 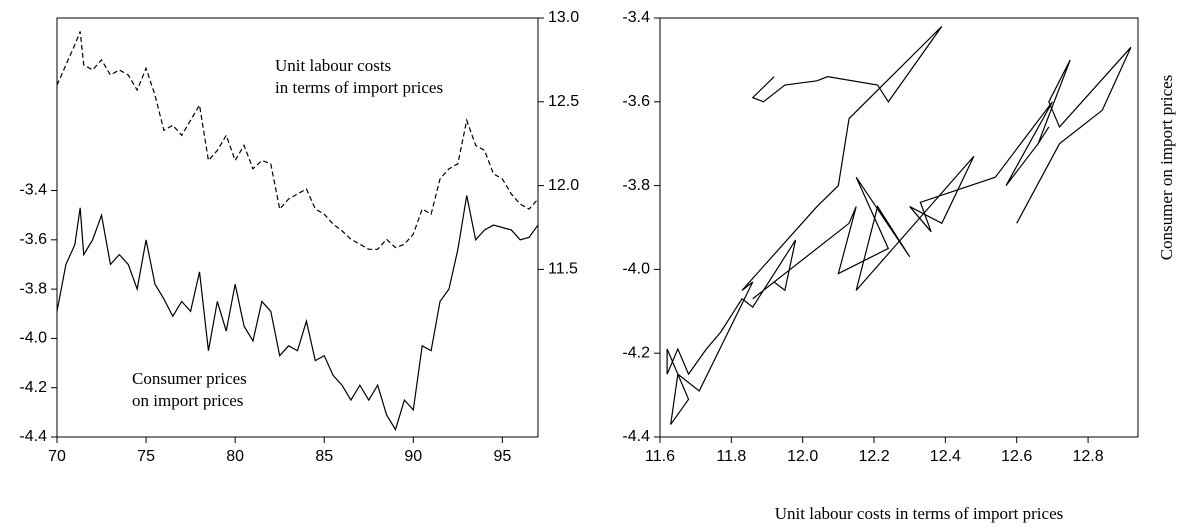 I want to click on y-axis-label: Consumer on import prices, so click(x=1166, y=168).